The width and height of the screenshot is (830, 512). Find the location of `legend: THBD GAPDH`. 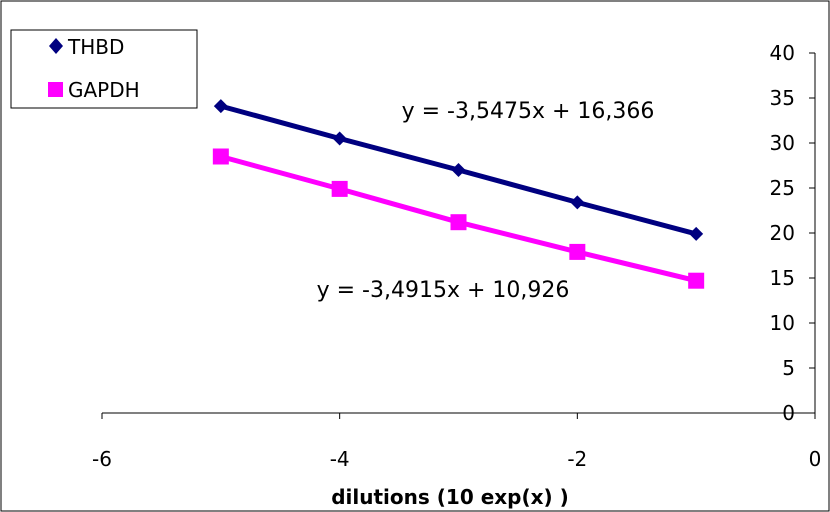

legend: THBD GAPDH is located at coordinates (104, 69).